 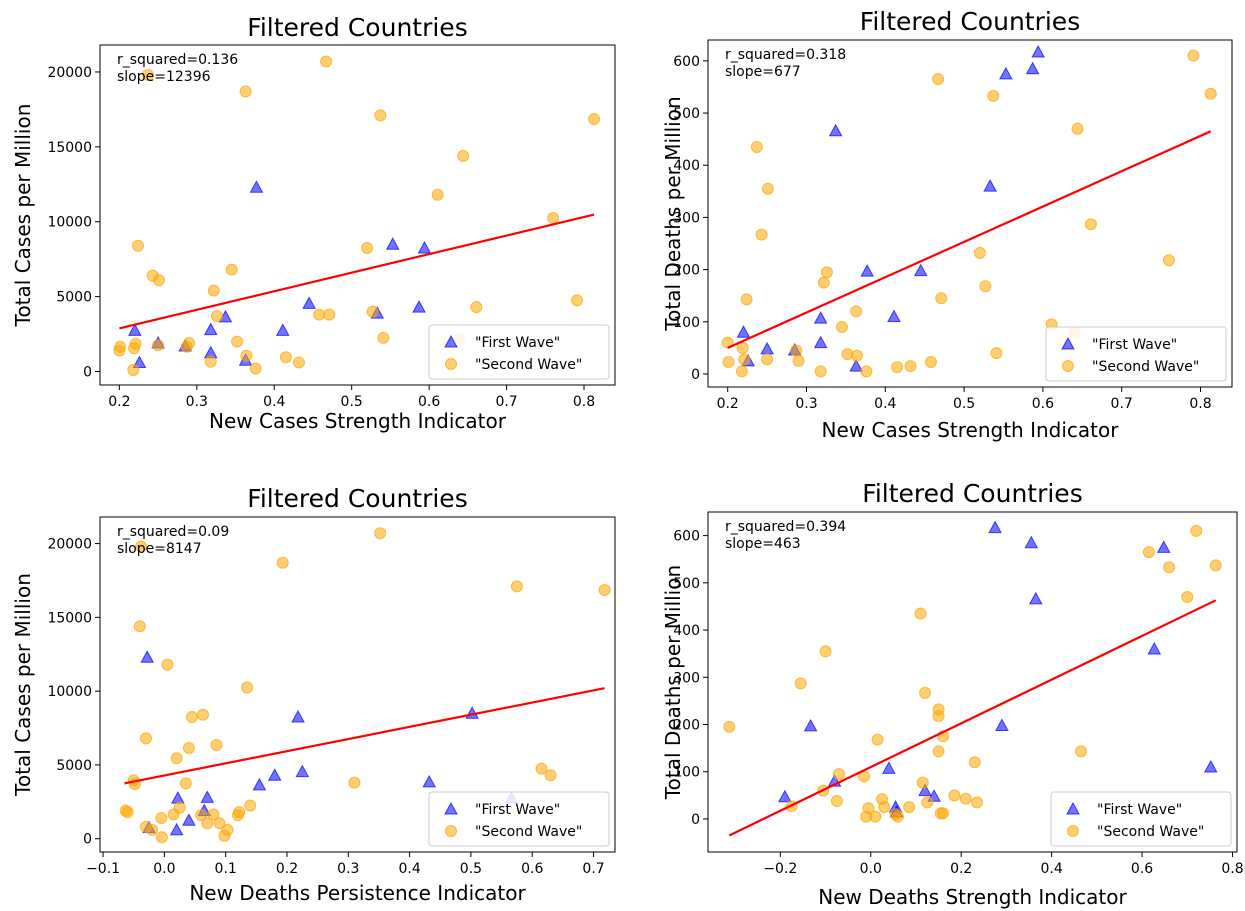 What do you see at coordinates (686, 678) in the screenshot?
I see `y-tick-label: 300` at bounding box center [686, 678].